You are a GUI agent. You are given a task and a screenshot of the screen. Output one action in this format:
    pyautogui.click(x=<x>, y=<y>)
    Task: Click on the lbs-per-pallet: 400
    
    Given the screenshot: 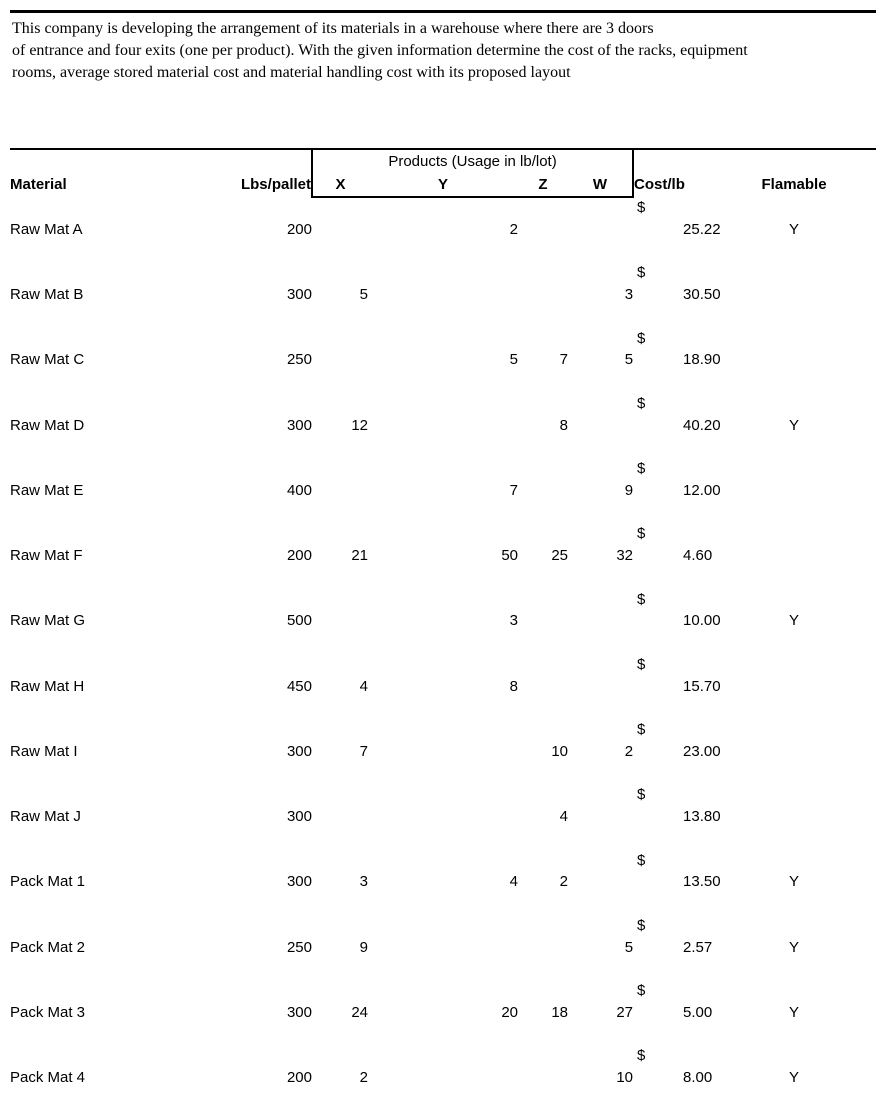 What is the action you would take?
    pyautogui.click(x=299, y=490)
    